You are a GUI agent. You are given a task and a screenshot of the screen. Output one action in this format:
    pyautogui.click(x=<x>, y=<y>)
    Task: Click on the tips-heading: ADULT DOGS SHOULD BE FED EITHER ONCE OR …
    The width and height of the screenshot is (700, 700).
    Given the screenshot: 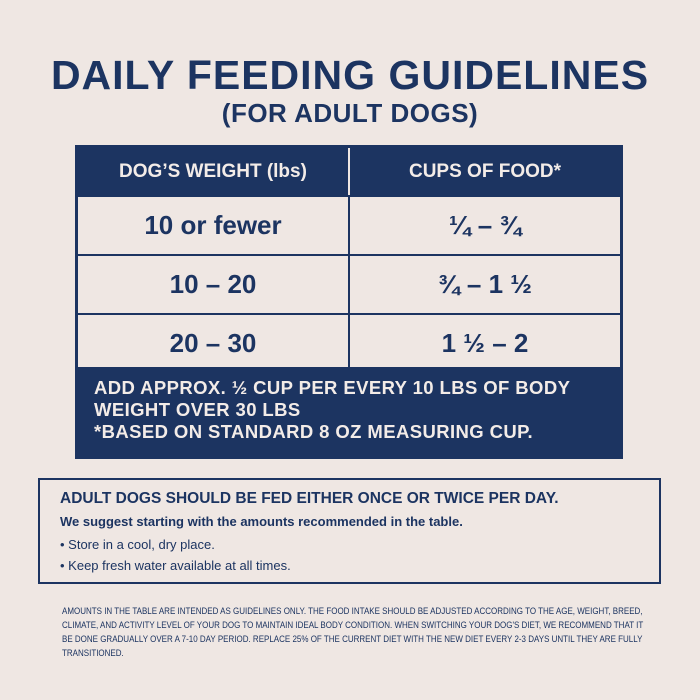 What is the action you would take?
    pyautogui.click(x=309, y=498)
    